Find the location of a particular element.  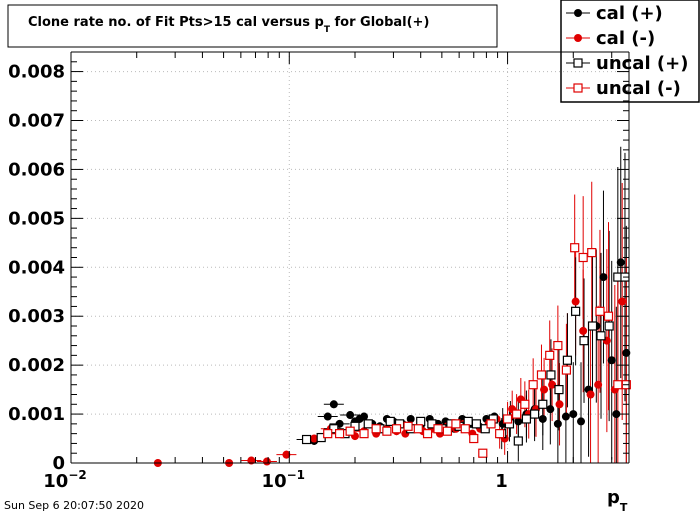

x-tick-label: 1 is located at coordinates (501, 481).